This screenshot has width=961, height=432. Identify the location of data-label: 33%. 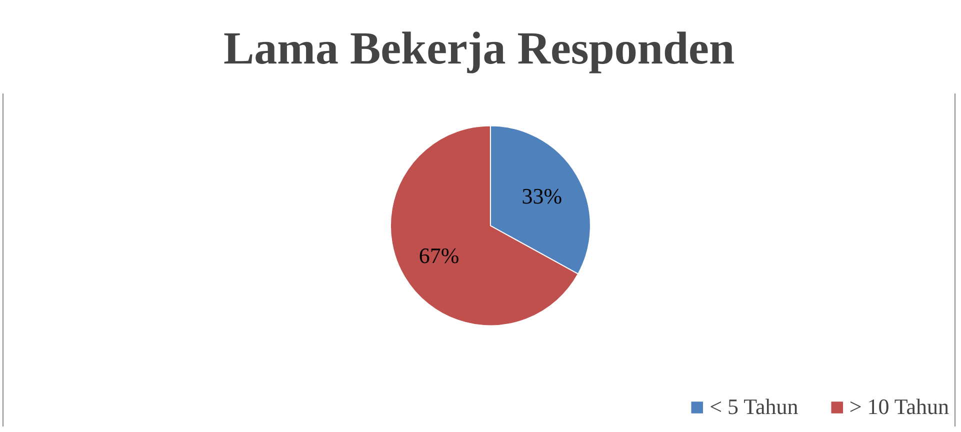
(542, 195).